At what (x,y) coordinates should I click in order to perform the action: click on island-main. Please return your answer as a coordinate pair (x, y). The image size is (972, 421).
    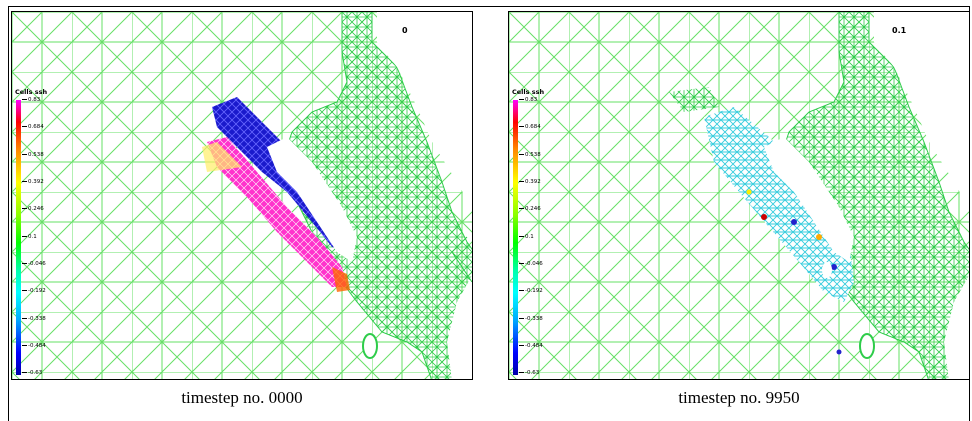
    Looking at the image, I should click on (312, 199).